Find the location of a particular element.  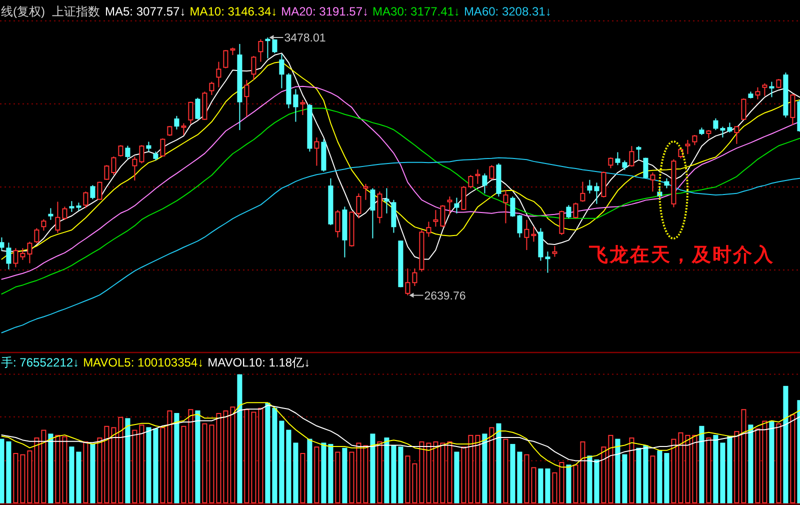

text: 手: 76552212↓ is located at coordinates (40, 363).